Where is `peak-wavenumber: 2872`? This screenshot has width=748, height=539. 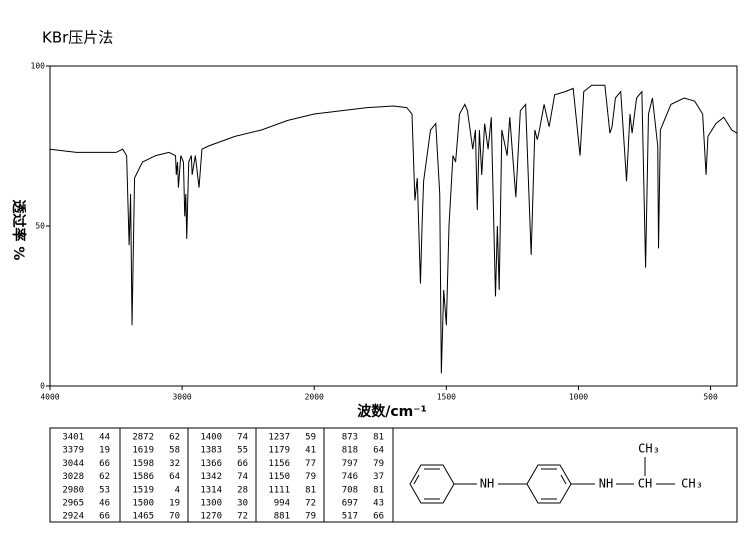 peak-wavenumber: 2872 is located at coordinates (143, 438).